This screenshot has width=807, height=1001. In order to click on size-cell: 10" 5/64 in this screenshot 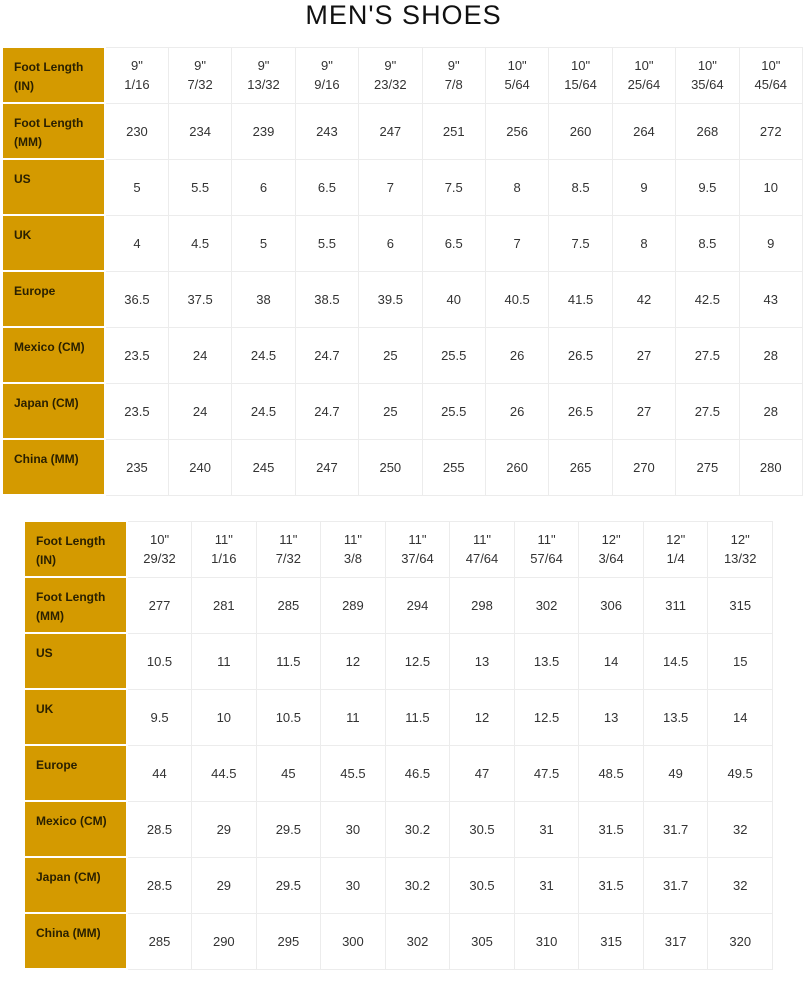, I will do `click(517, 75)`.